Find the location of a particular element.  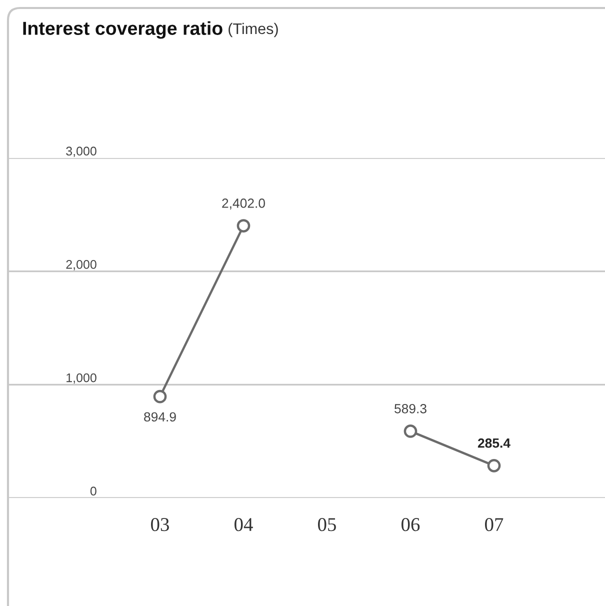

y-tick-label: 1,000 is located at coordinates (81, 378).